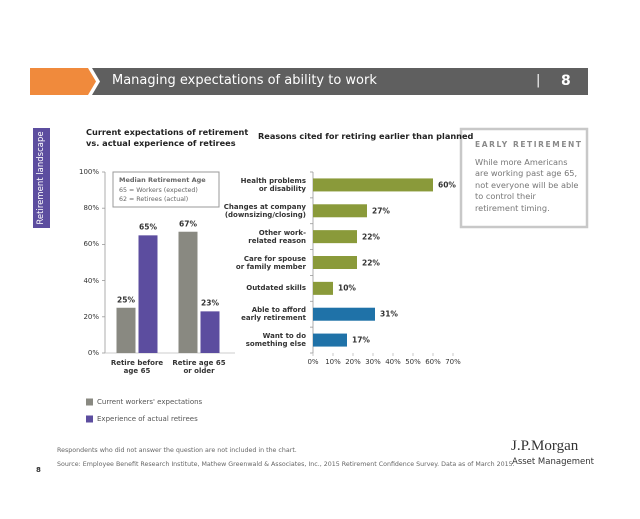  I want to click on header-bar, so click(340, 81).